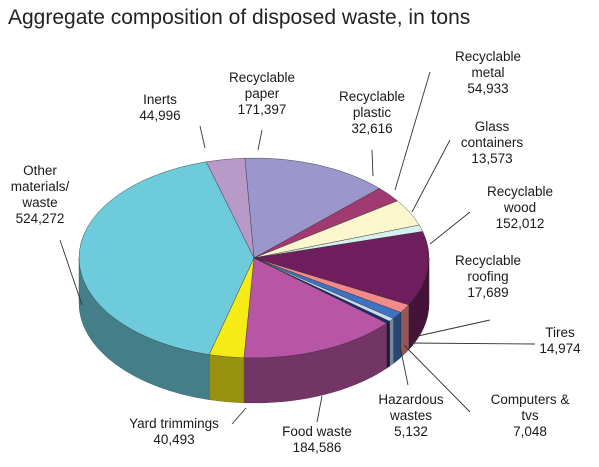 The image size is (599, 467). Describe the element at coordinates (159, 115) in the screenshot. I see `slice-value-label: 44,996` at that location.